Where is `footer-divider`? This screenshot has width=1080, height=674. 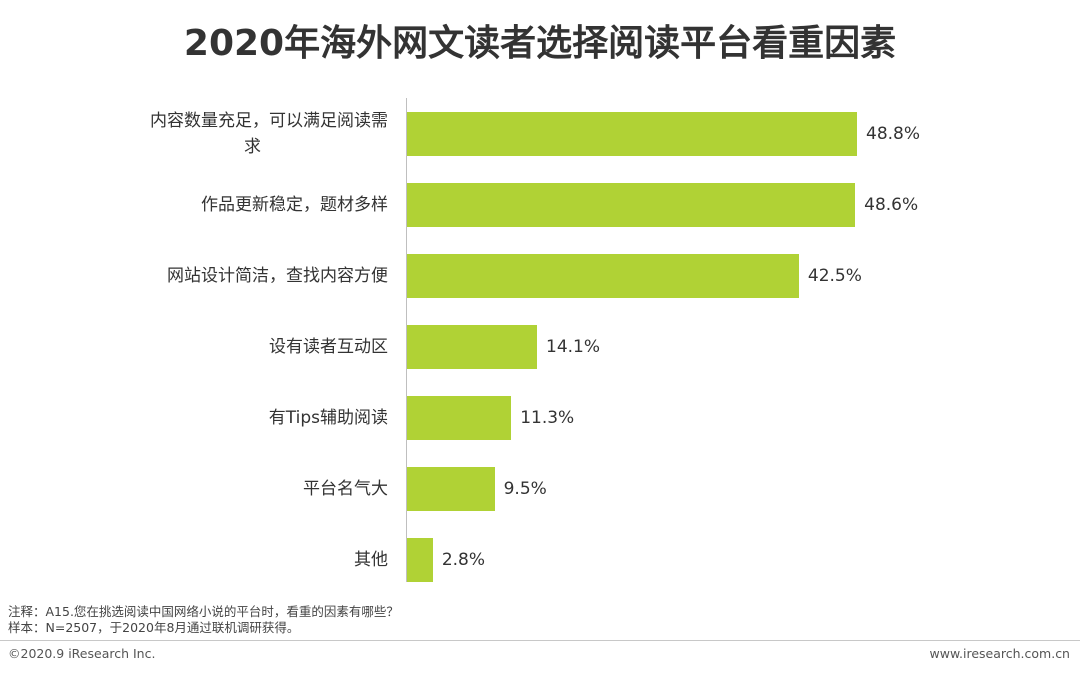
footer-divider is located at coordinates (540, 640).